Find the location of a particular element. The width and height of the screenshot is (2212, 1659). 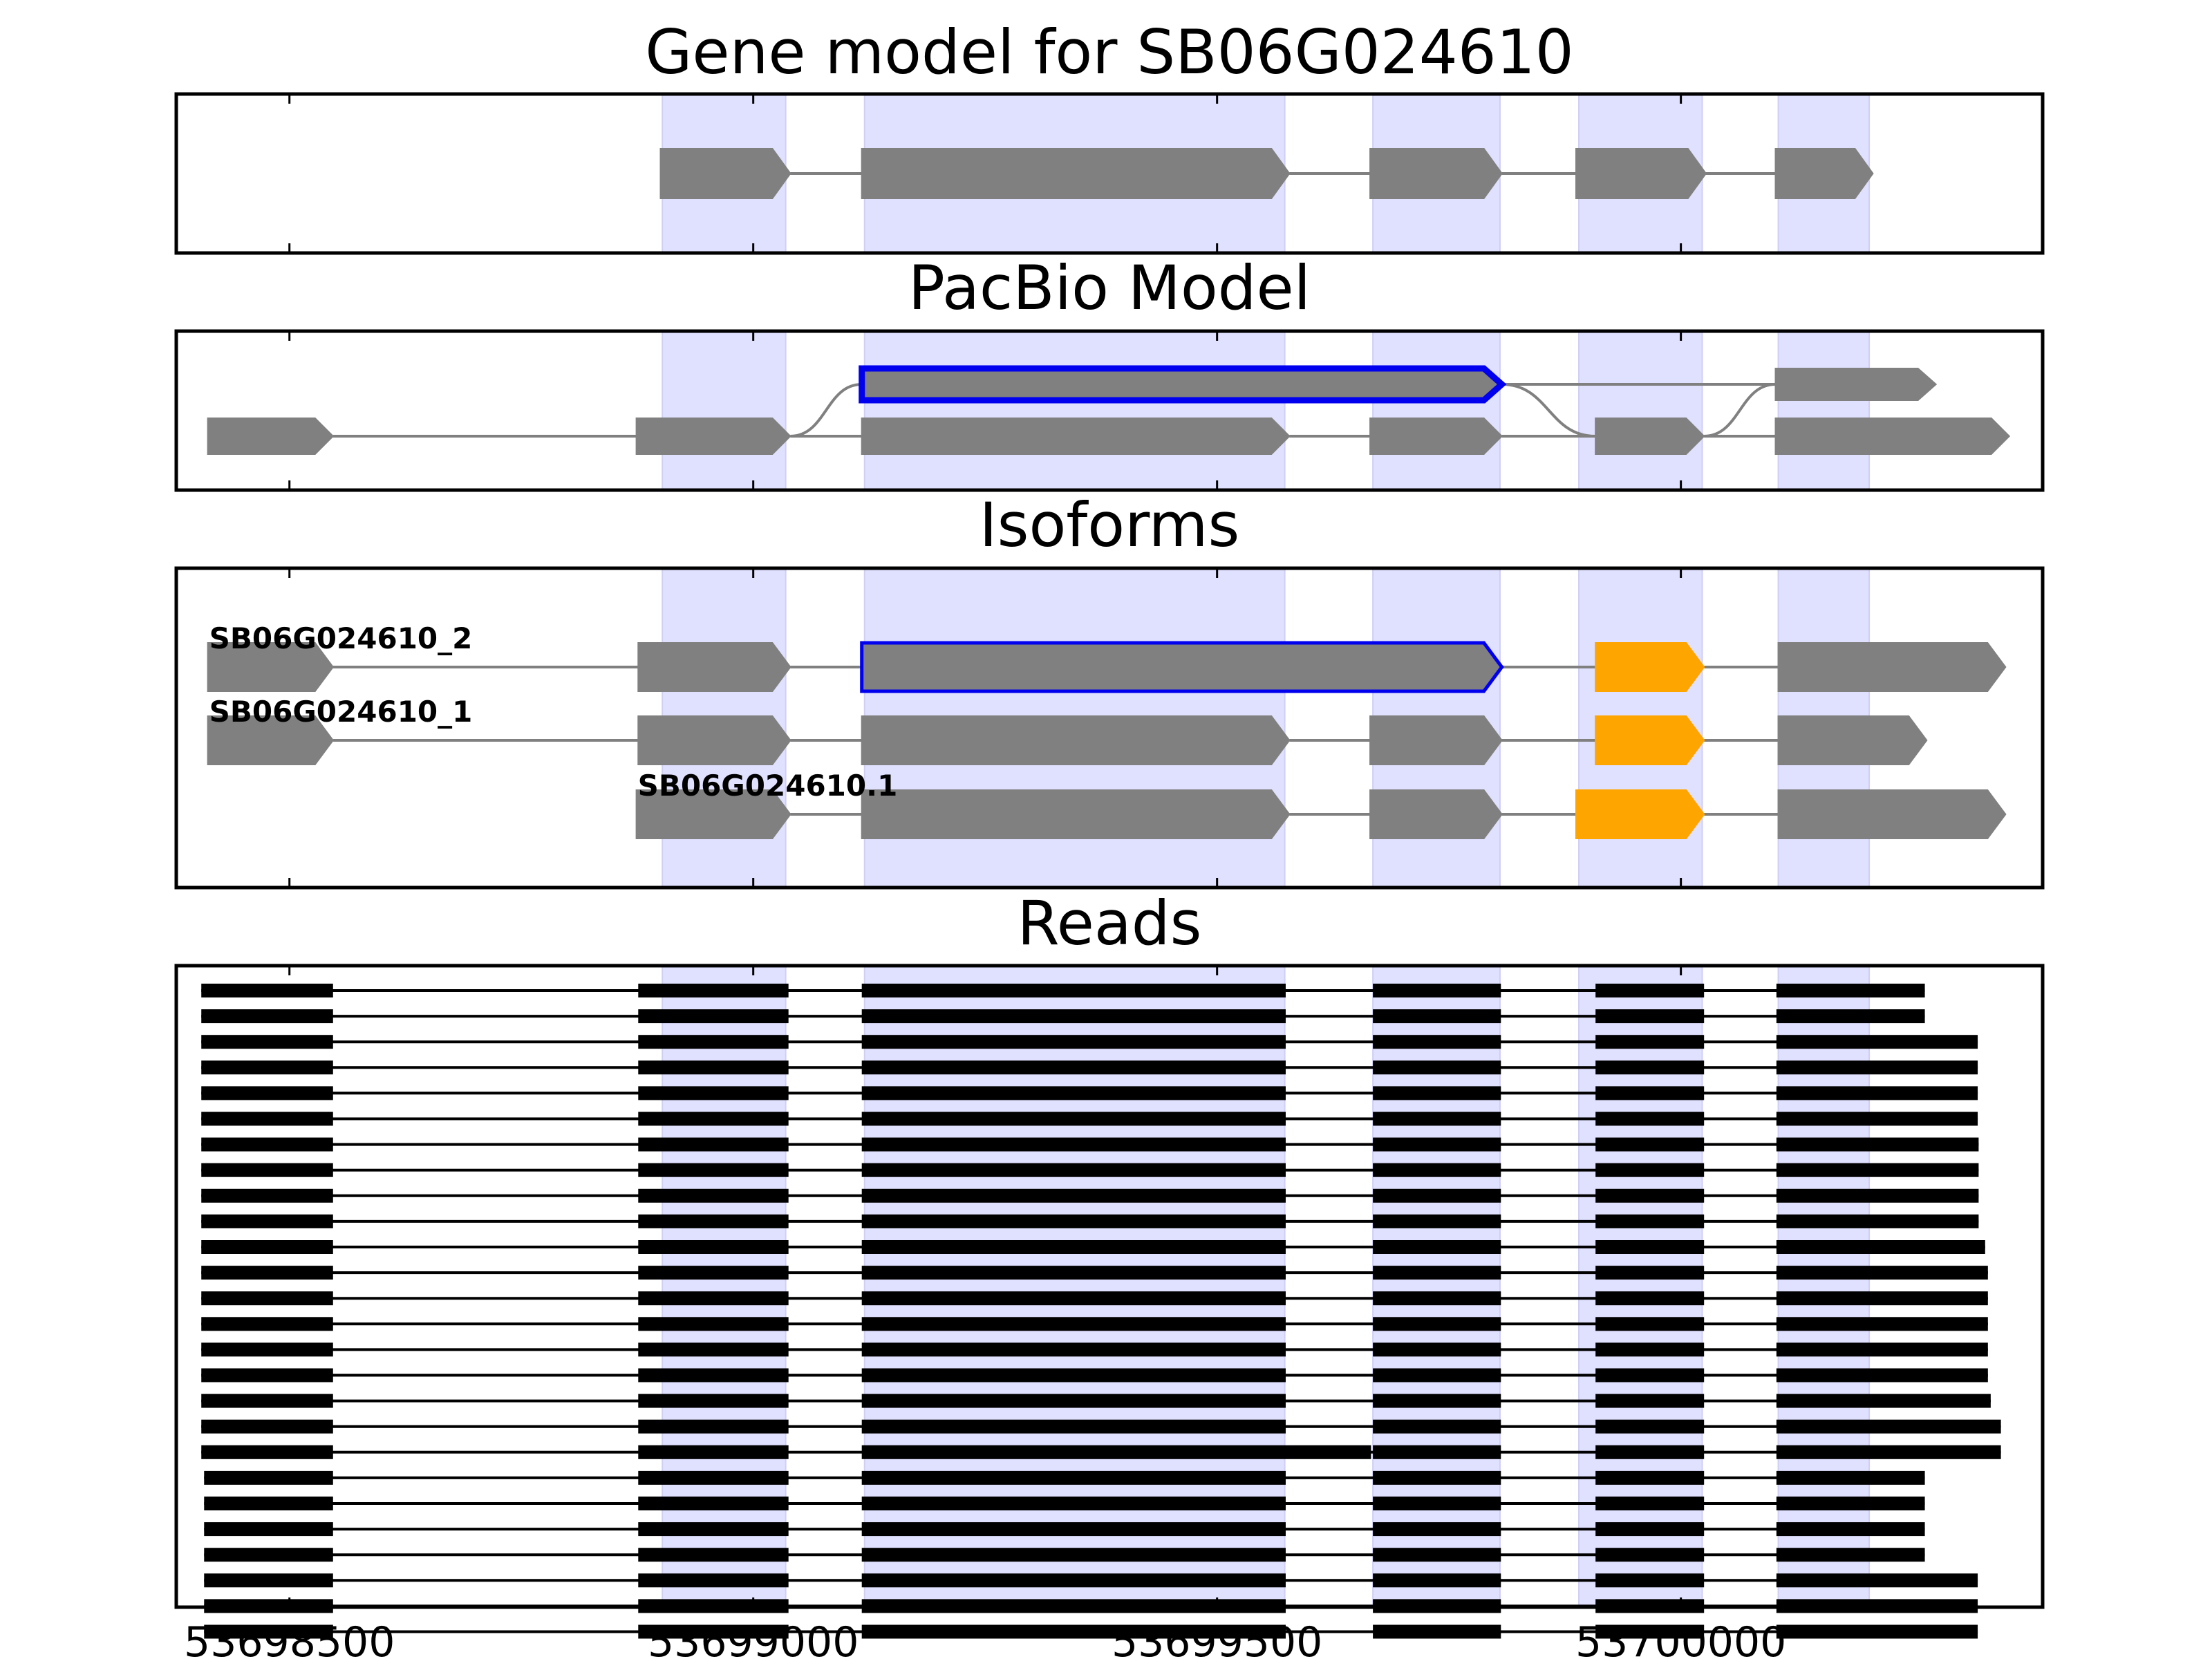

gene-model-panel: Gene model for SB06G024610 is located at coordinates (1110, 136).